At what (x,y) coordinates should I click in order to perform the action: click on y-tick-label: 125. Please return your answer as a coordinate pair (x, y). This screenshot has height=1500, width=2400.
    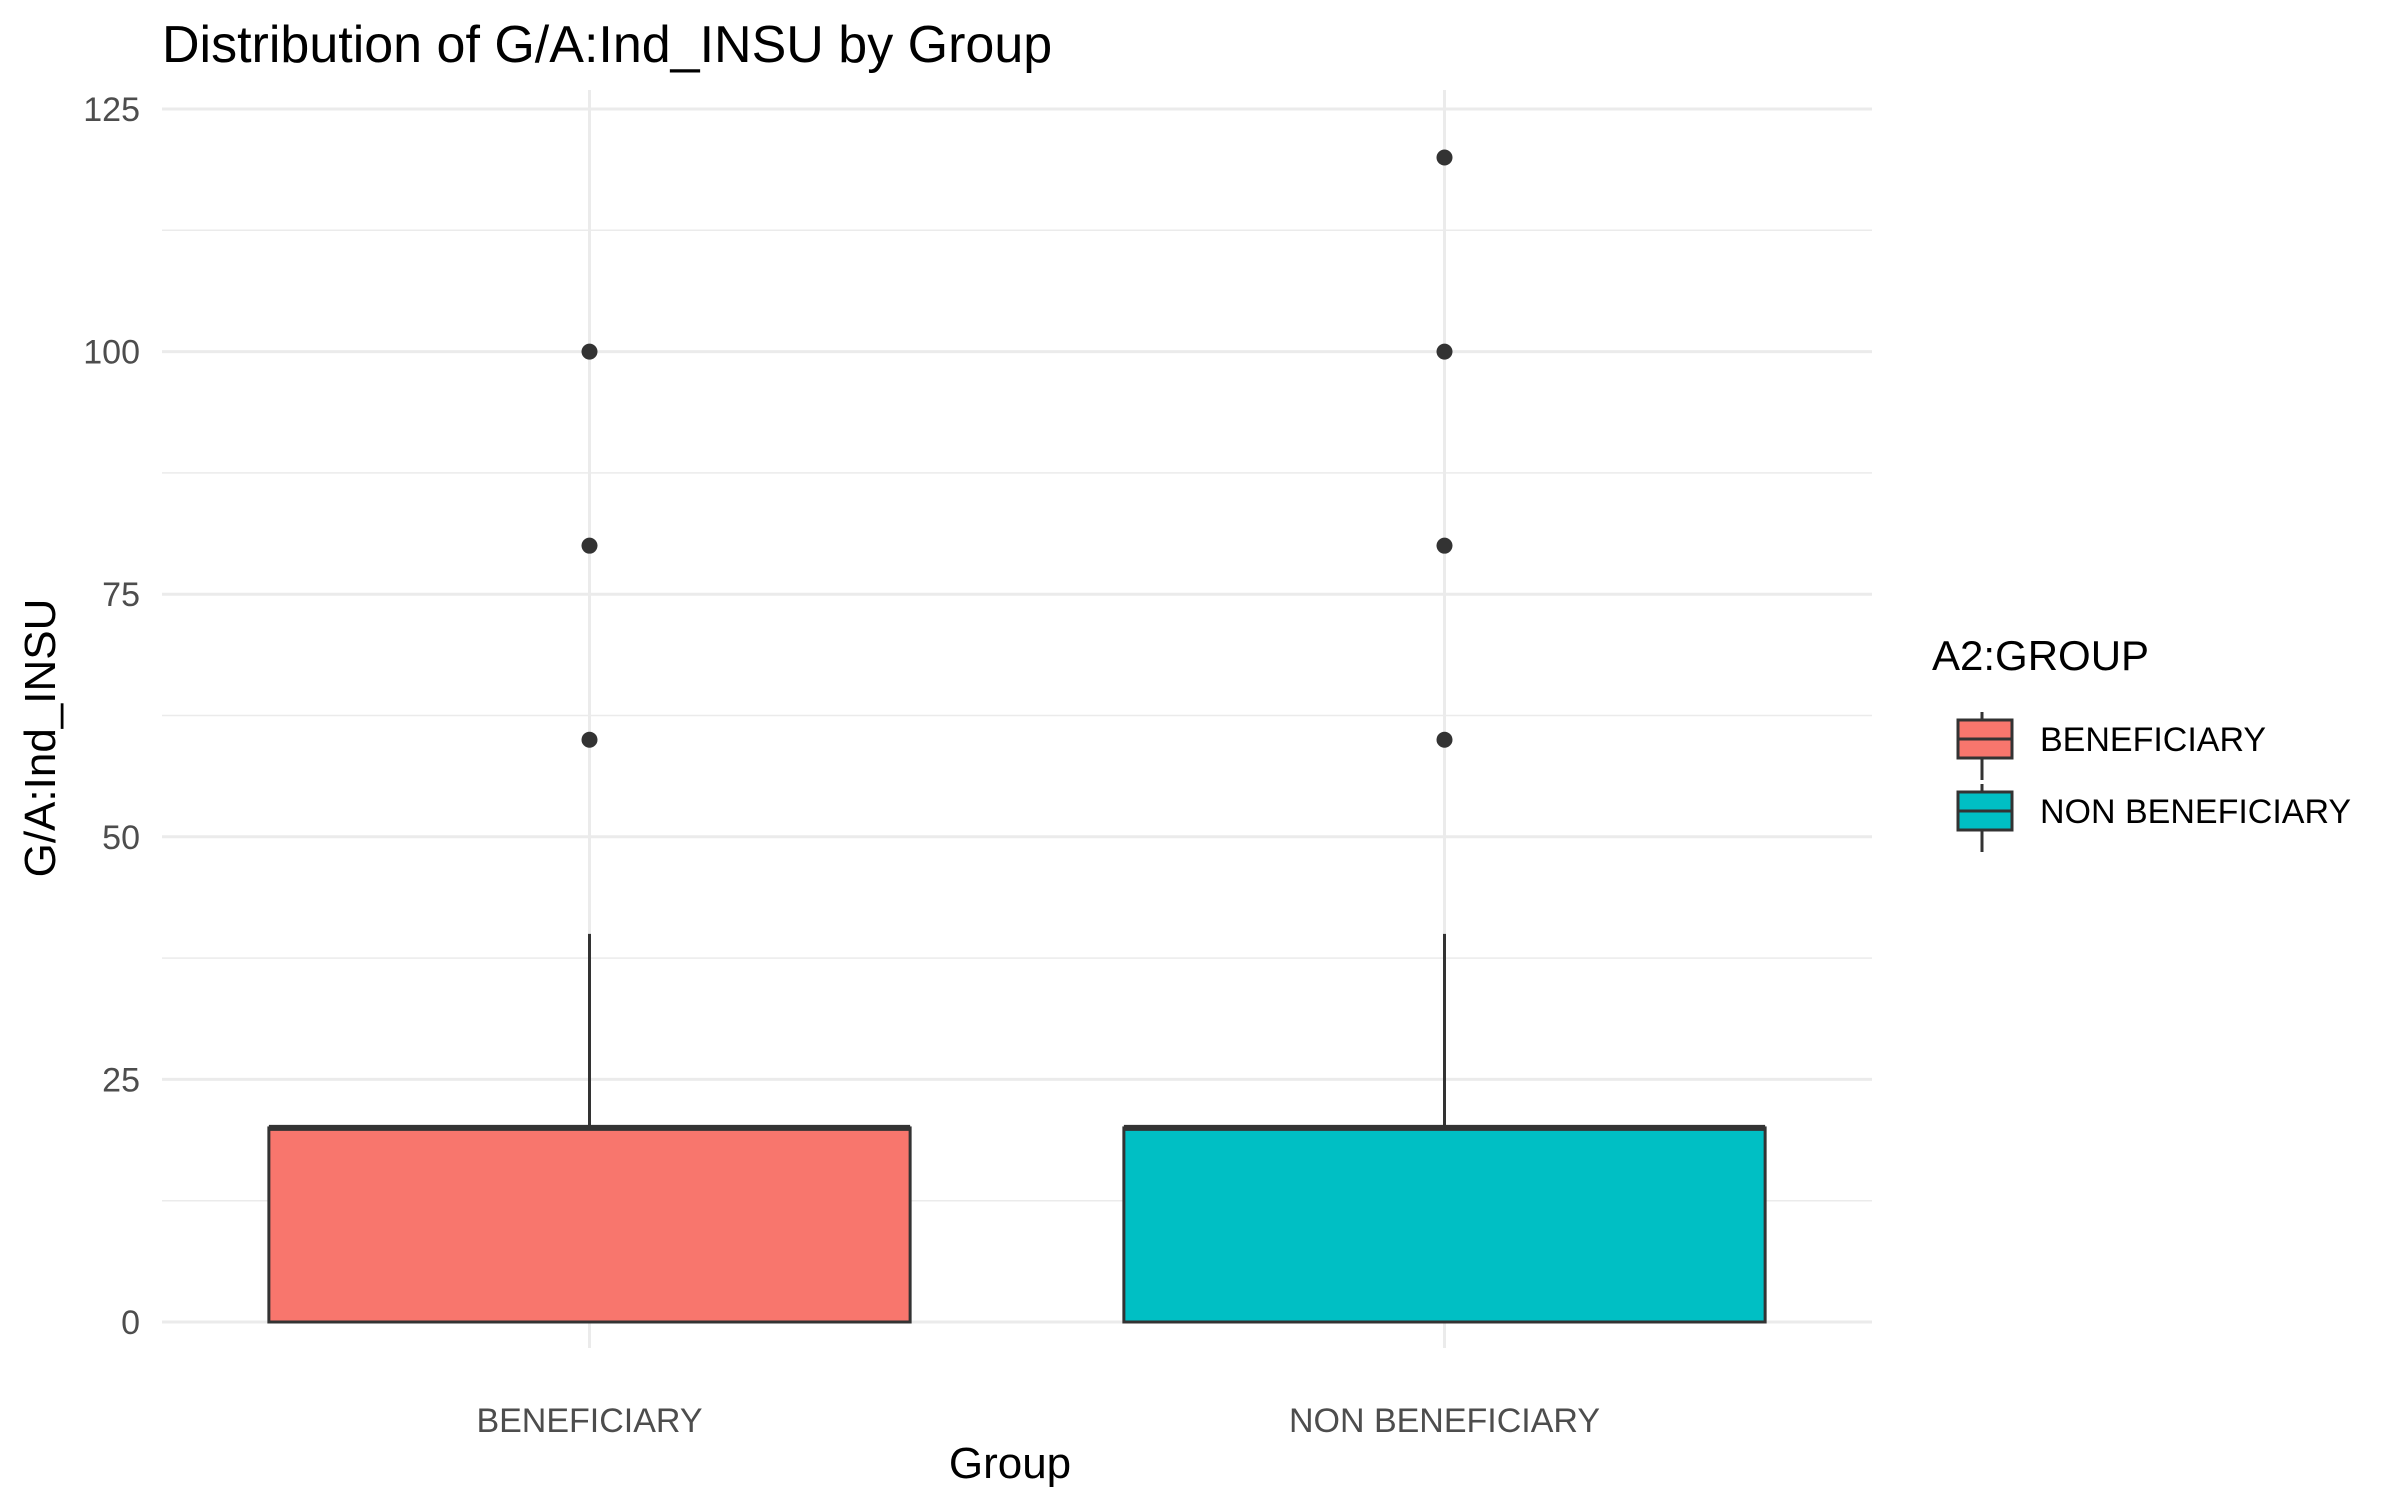
    Looking at the image, I should click on (111, 110).